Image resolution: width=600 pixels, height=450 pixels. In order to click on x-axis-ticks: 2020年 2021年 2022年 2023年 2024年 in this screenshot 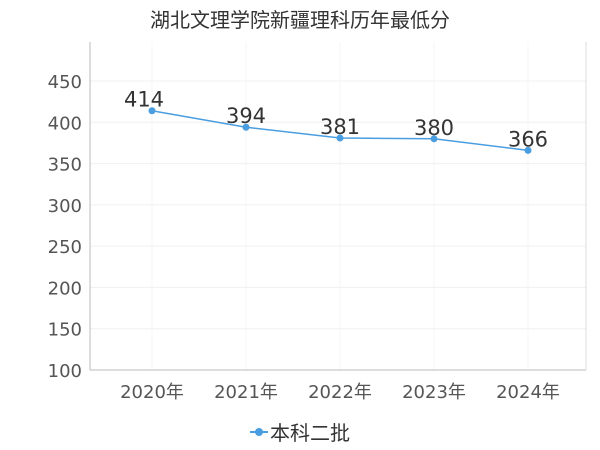, I will do `click(340, 392)`.